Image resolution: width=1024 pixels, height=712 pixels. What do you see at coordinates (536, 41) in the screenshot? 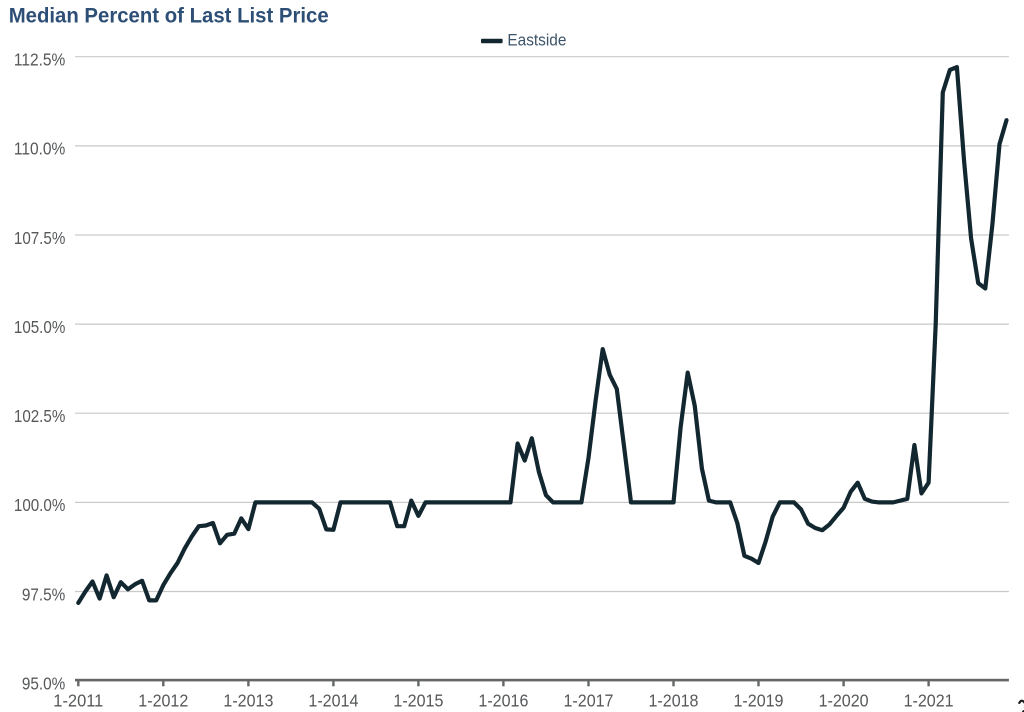
I see `svg-text: Eastside` at bounding box center [536, 41].